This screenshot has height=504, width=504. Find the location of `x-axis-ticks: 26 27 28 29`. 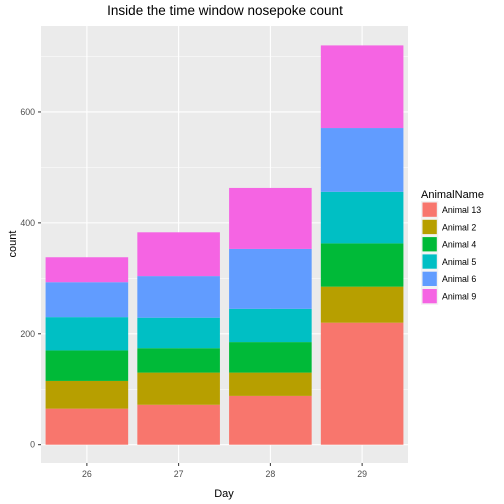

x-axis-ticks: 26 27 28 29 is located at coordinates (224, 471).